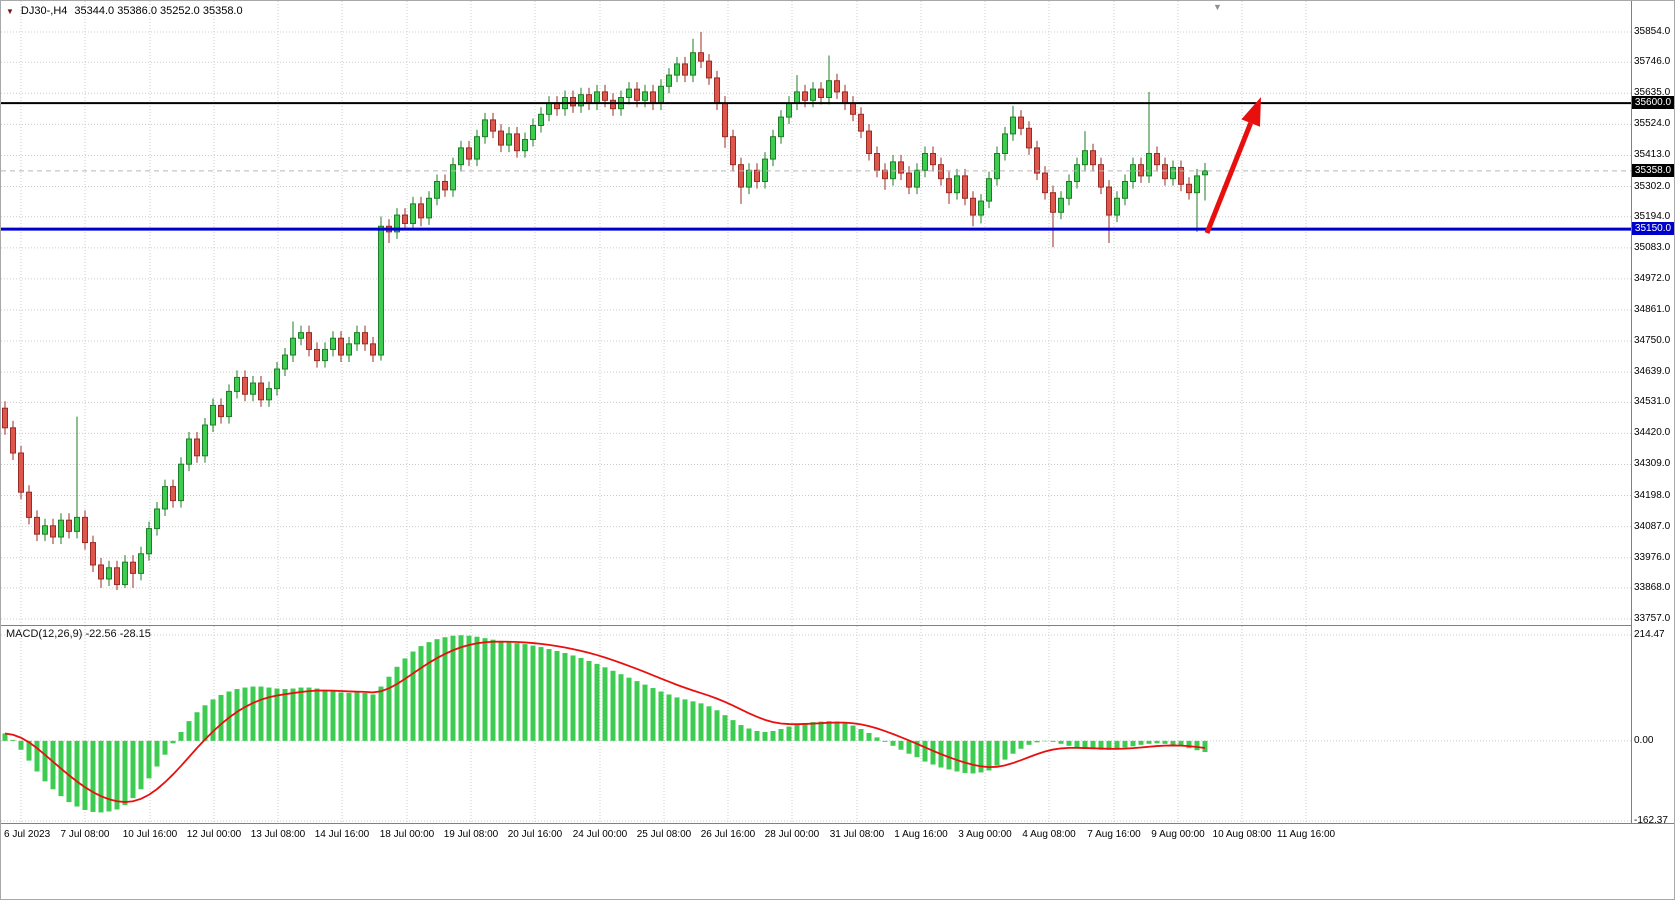 The width and height of the screenshot is (1675, 900). I want to click on time-axis-label: 18 Jul 00:00, so click(407, 834).